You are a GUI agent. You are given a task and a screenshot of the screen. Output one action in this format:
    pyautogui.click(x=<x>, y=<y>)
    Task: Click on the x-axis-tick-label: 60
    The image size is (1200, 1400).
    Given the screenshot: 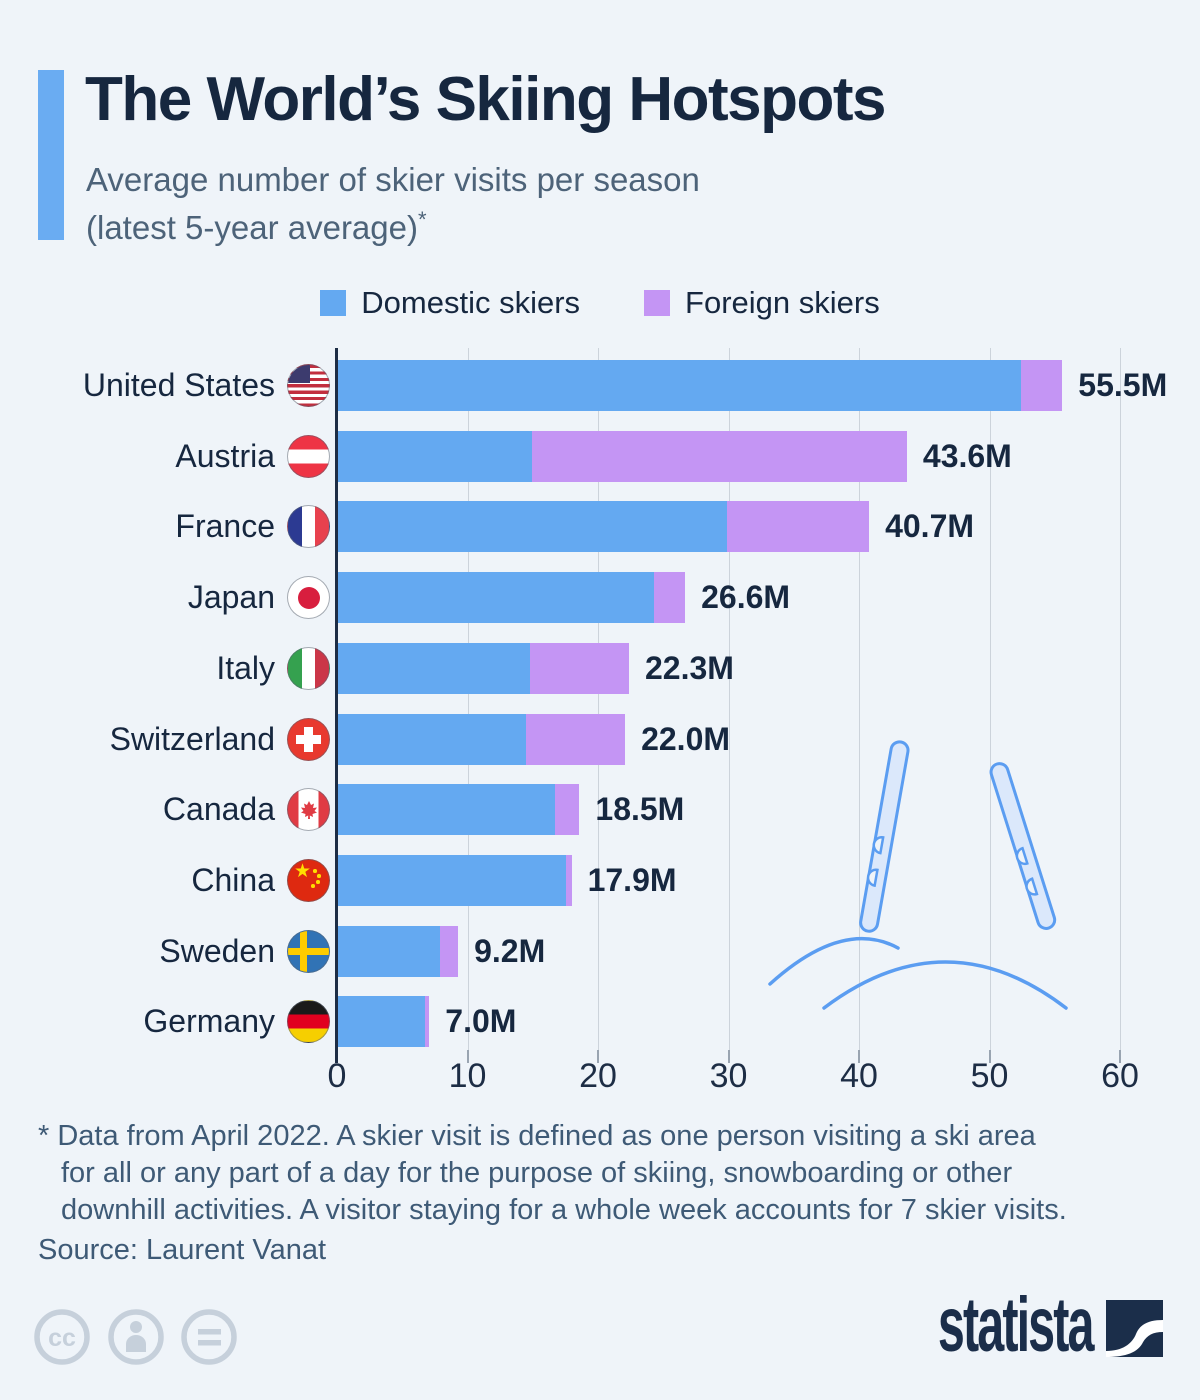 What is the action you would take?
    pyautogui.click(x=1120, y=1076)
    